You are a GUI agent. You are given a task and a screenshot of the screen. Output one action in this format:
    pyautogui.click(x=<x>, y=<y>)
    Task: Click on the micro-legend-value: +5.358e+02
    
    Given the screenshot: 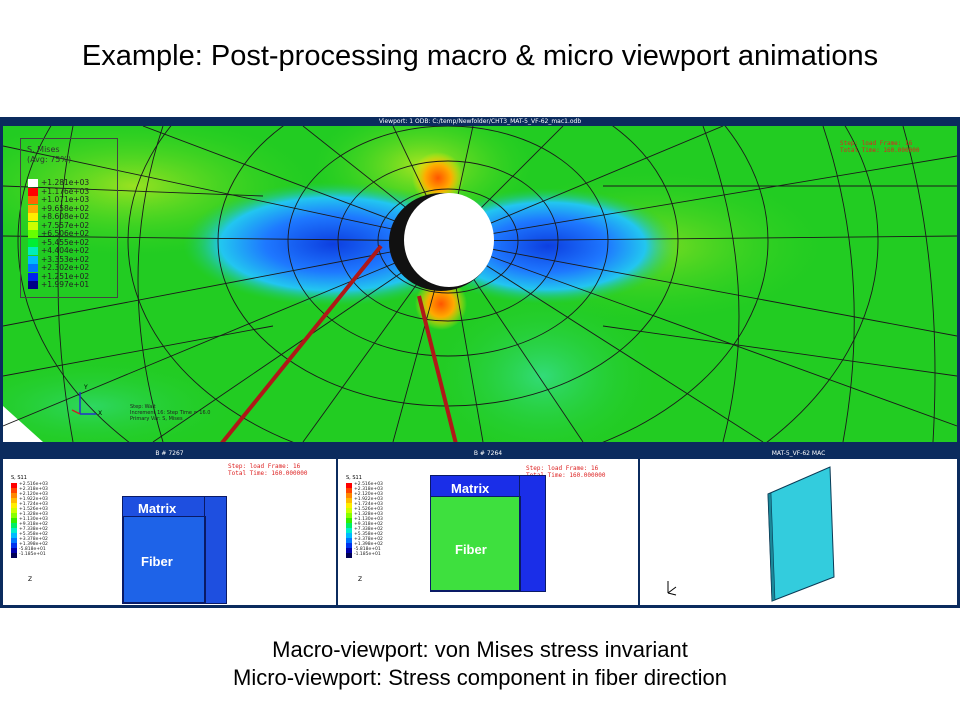 What is the action you would take?
    pyautogui.click(x=368, y=534)
    